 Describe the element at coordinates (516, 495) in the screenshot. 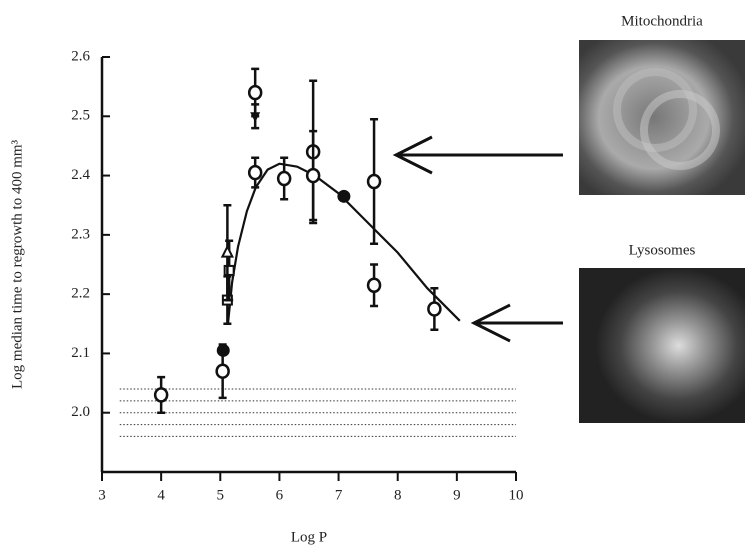

I see `x-tick-label: 10` at that location.